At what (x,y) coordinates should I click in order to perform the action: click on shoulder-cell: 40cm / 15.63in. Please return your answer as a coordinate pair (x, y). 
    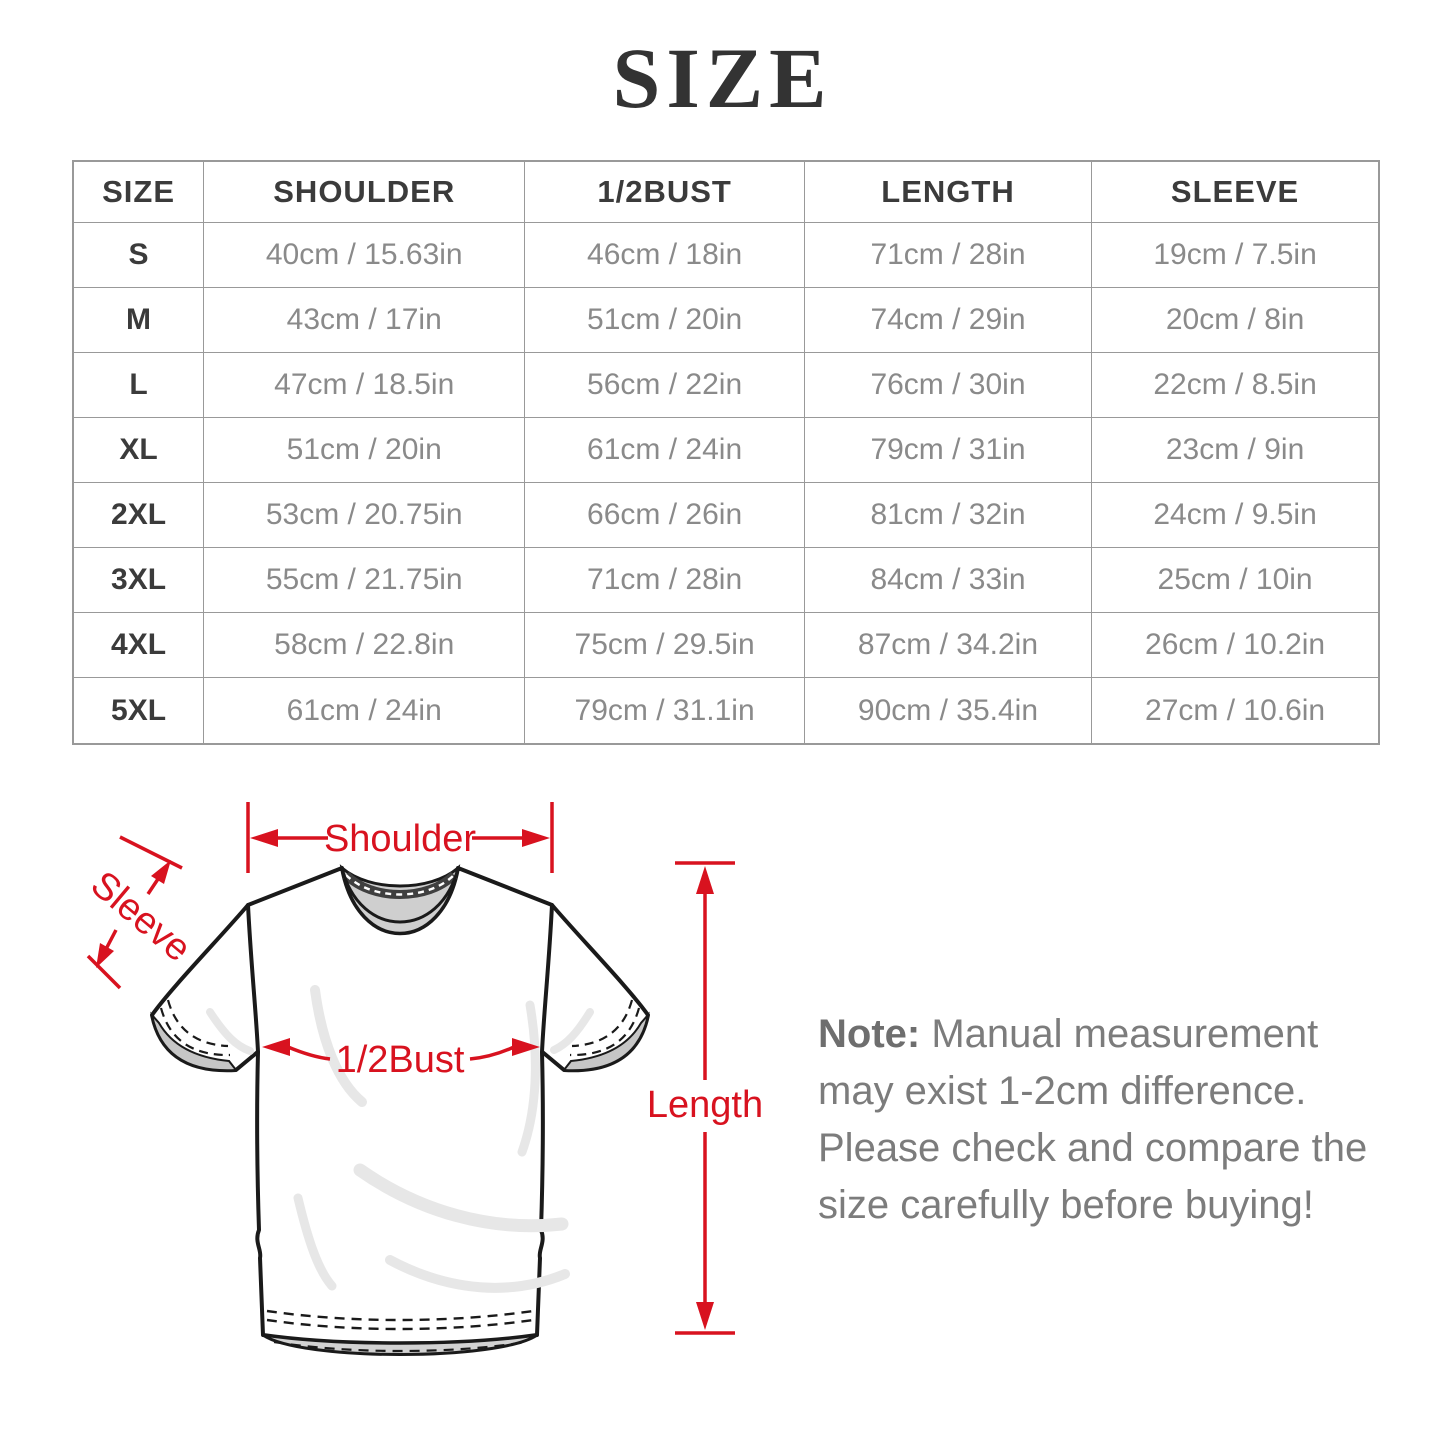
    Looking at the image, I should click on (364, 255).